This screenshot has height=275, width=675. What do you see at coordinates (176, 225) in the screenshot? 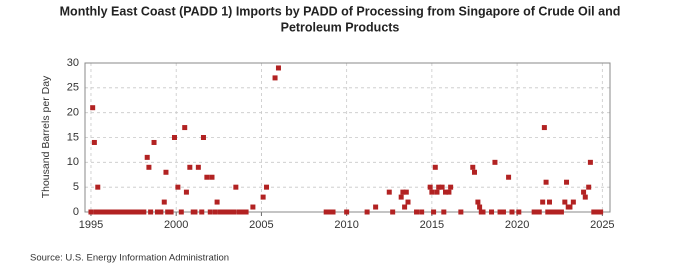
I see `x-tick-label: 2000` at bounding box center [176, 225].